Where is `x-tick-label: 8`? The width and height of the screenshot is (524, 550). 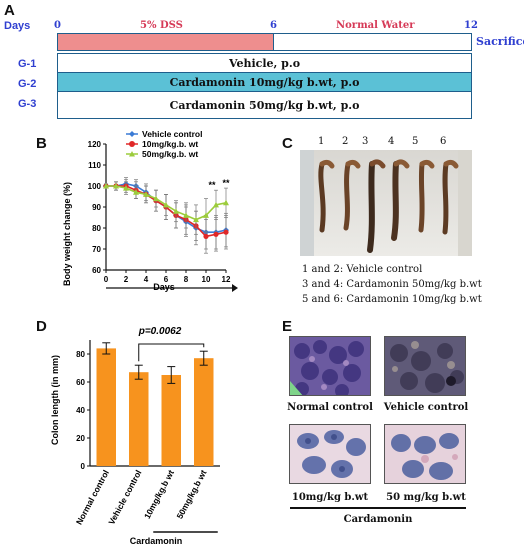
x-tick-label: 8 is located at coordinates (186, 279).